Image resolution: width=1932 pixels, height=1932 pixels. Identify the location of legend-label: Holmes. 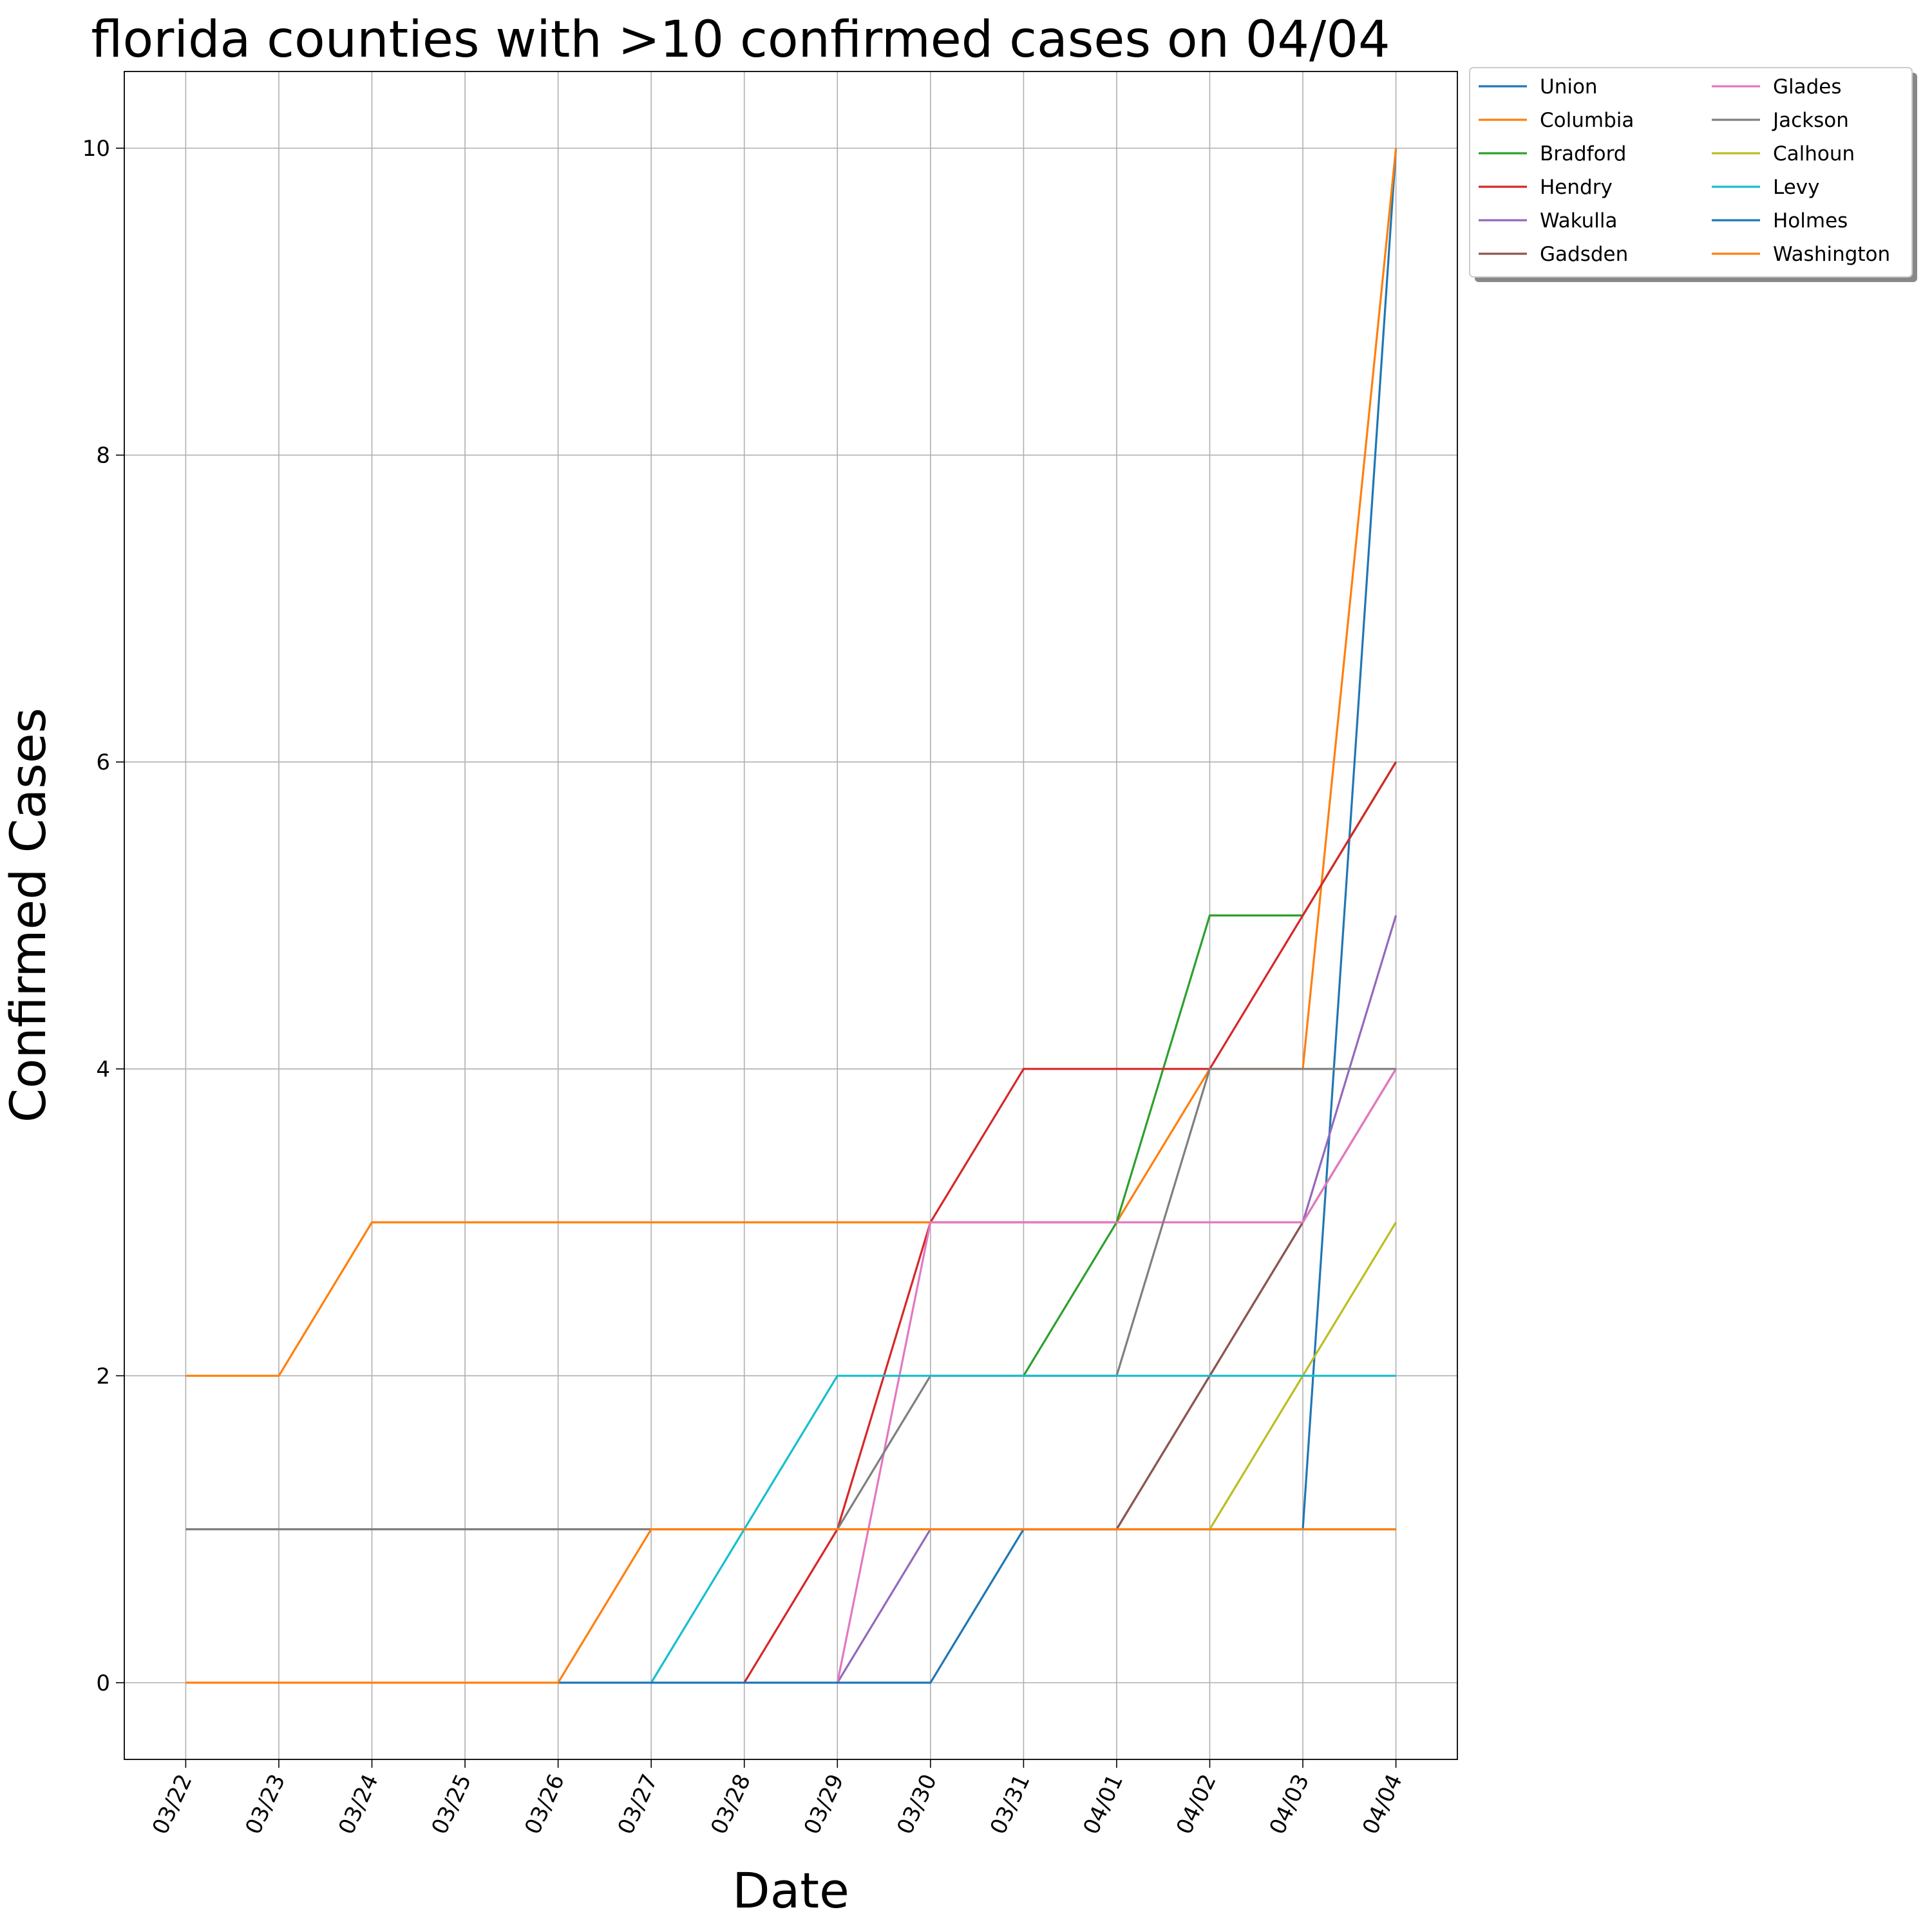
(1810, 221).